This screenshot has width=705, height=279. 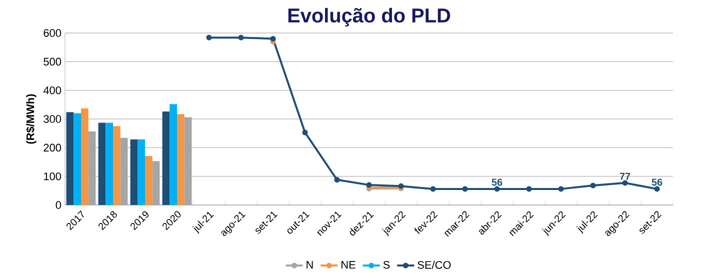 I want to click on legend-label: N, so click(x=309, y=264).